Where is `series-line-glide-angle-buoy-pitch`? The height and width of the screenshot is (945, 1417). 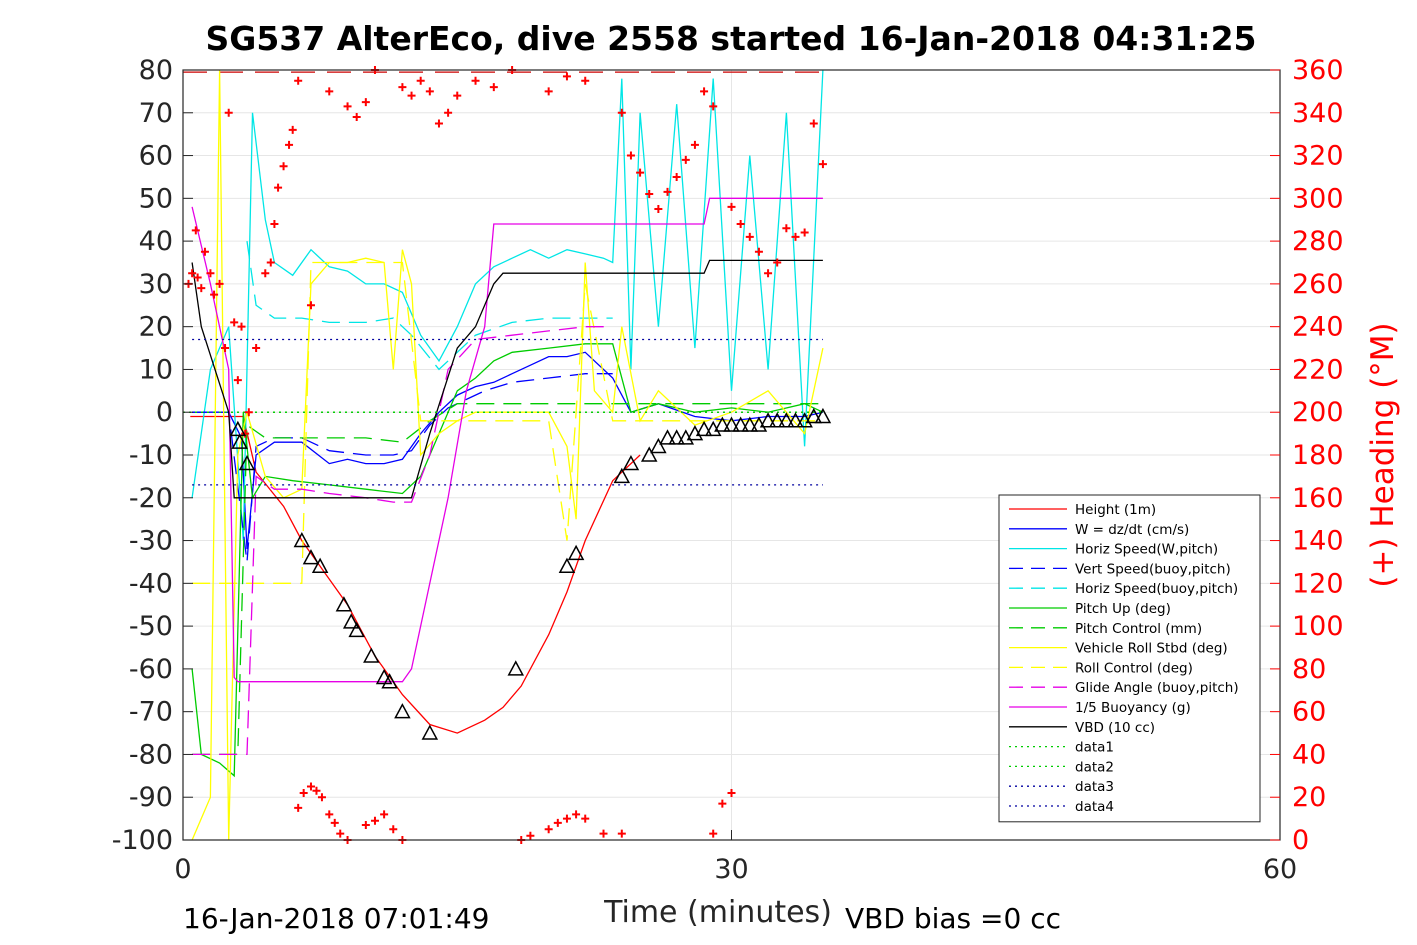
series-line-glide-angle-buoy-pitch is located at coordinates (402, 541).